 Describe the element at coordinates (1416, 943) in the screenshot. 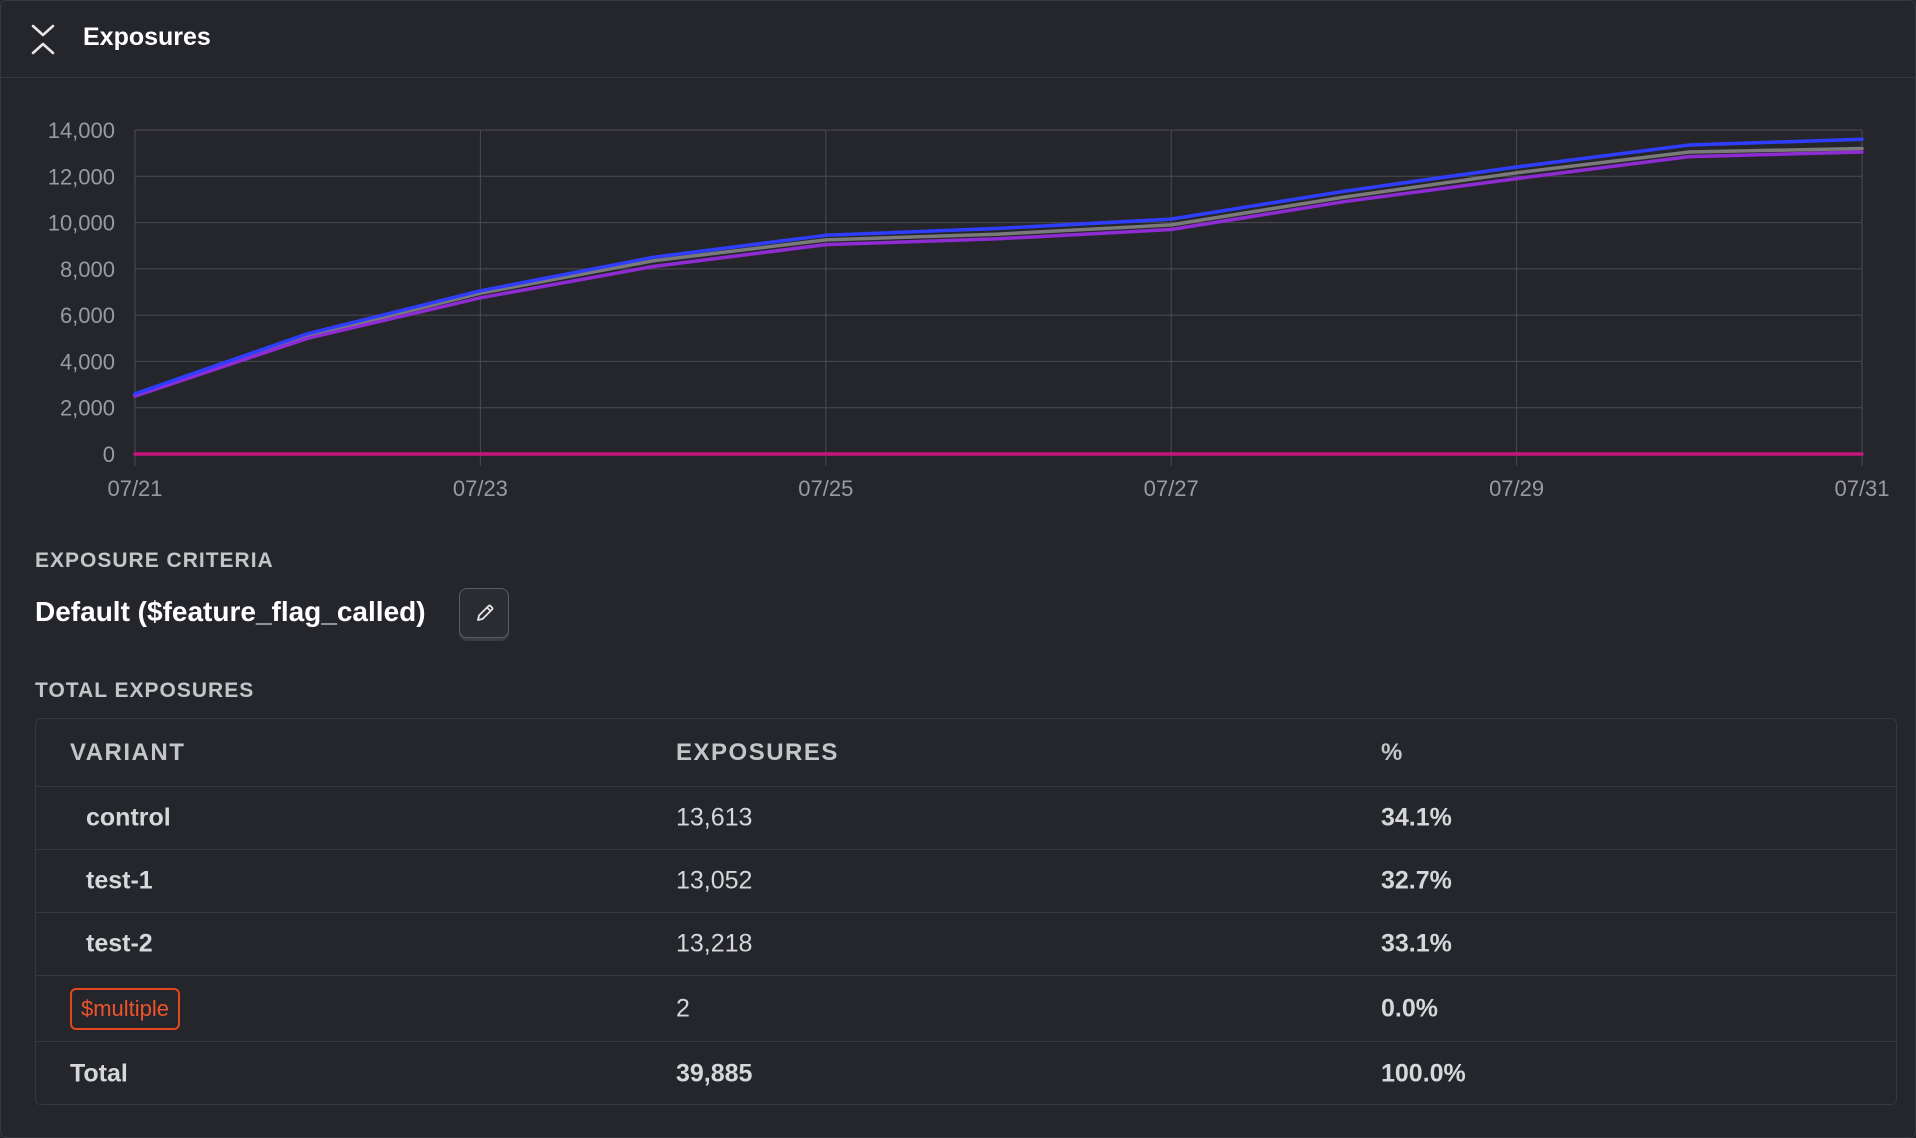

I see `variant-percent: 33.1%` at that location.